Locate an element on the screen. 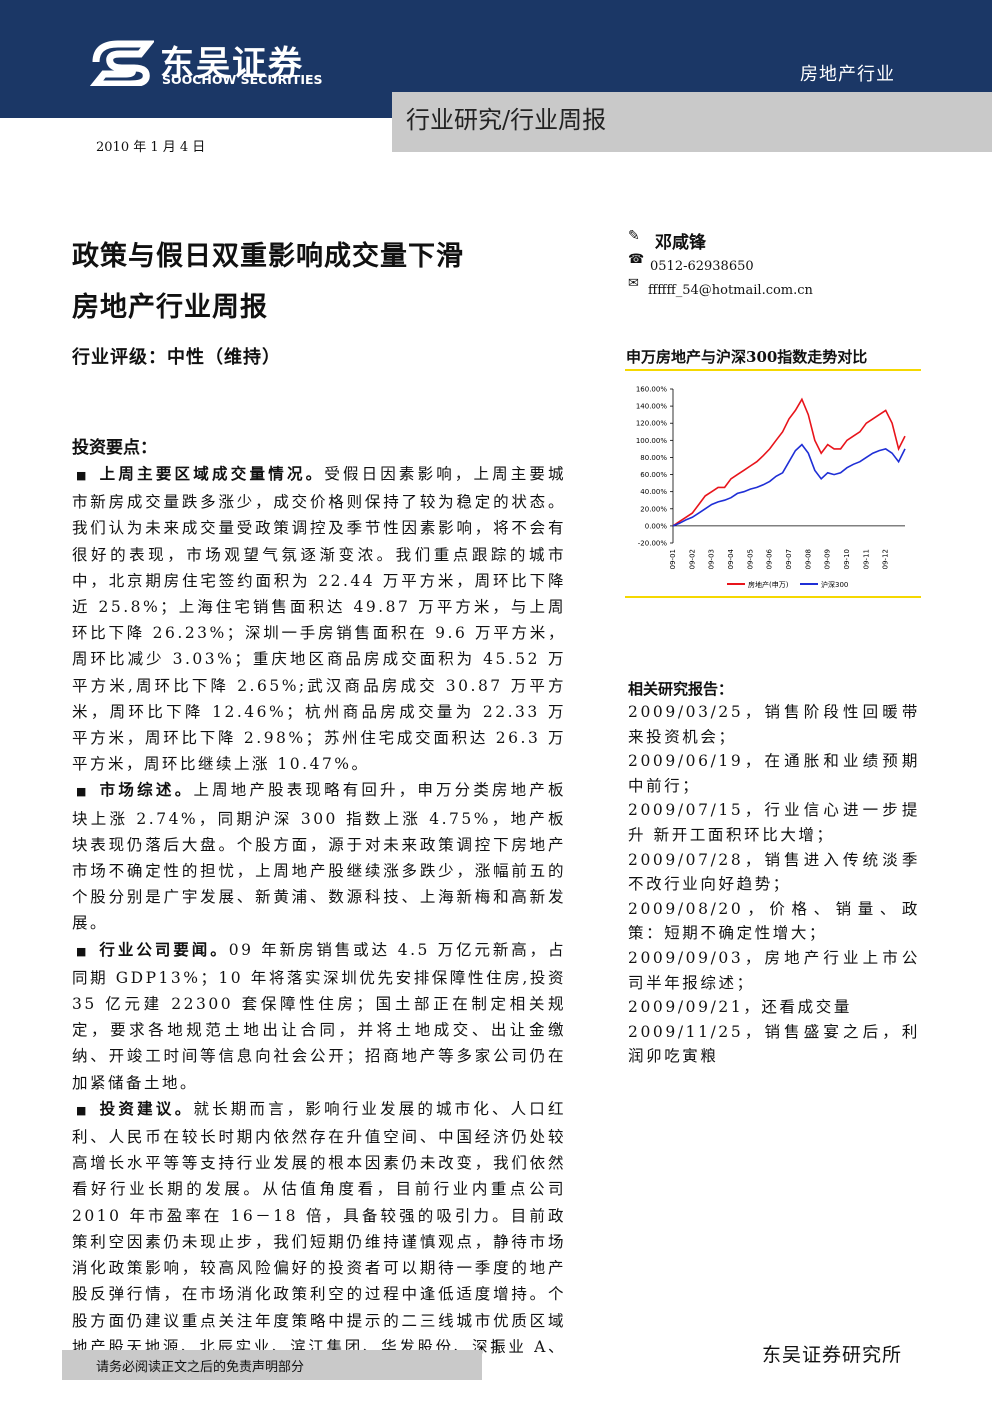 This screenshot has height=1403, width=992. footer-box is located at coordinates (272, 1365).